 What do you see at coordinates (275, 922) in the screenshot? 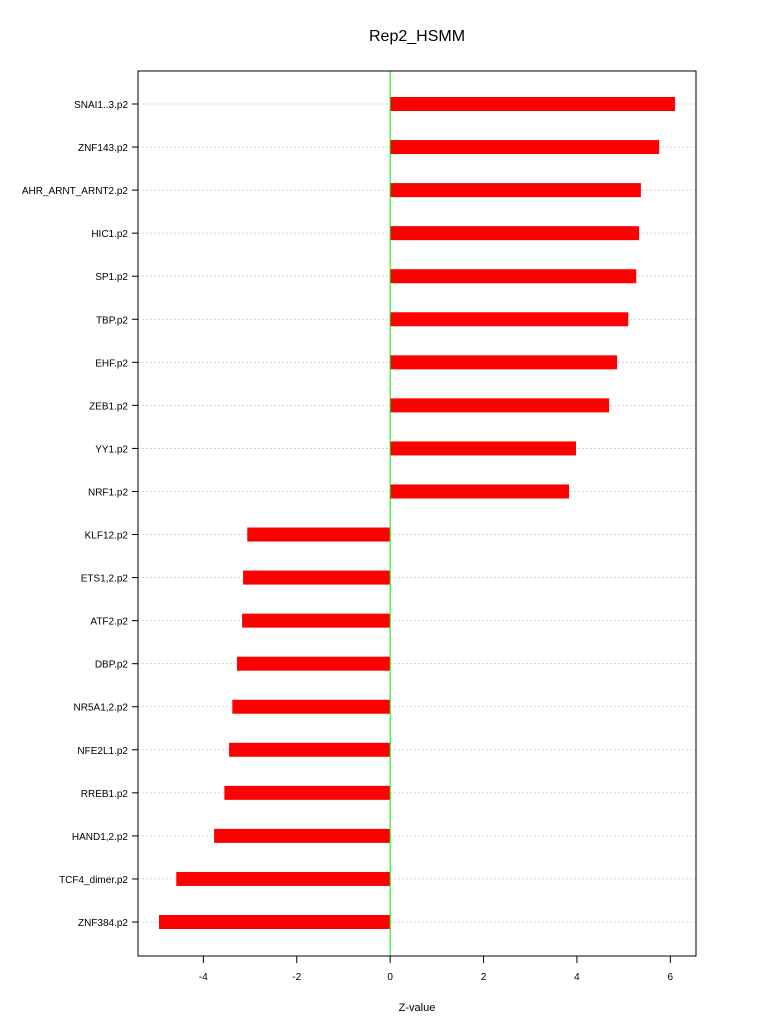
I see `bar-ZNF384.p2` at bounding box center [275, 922].